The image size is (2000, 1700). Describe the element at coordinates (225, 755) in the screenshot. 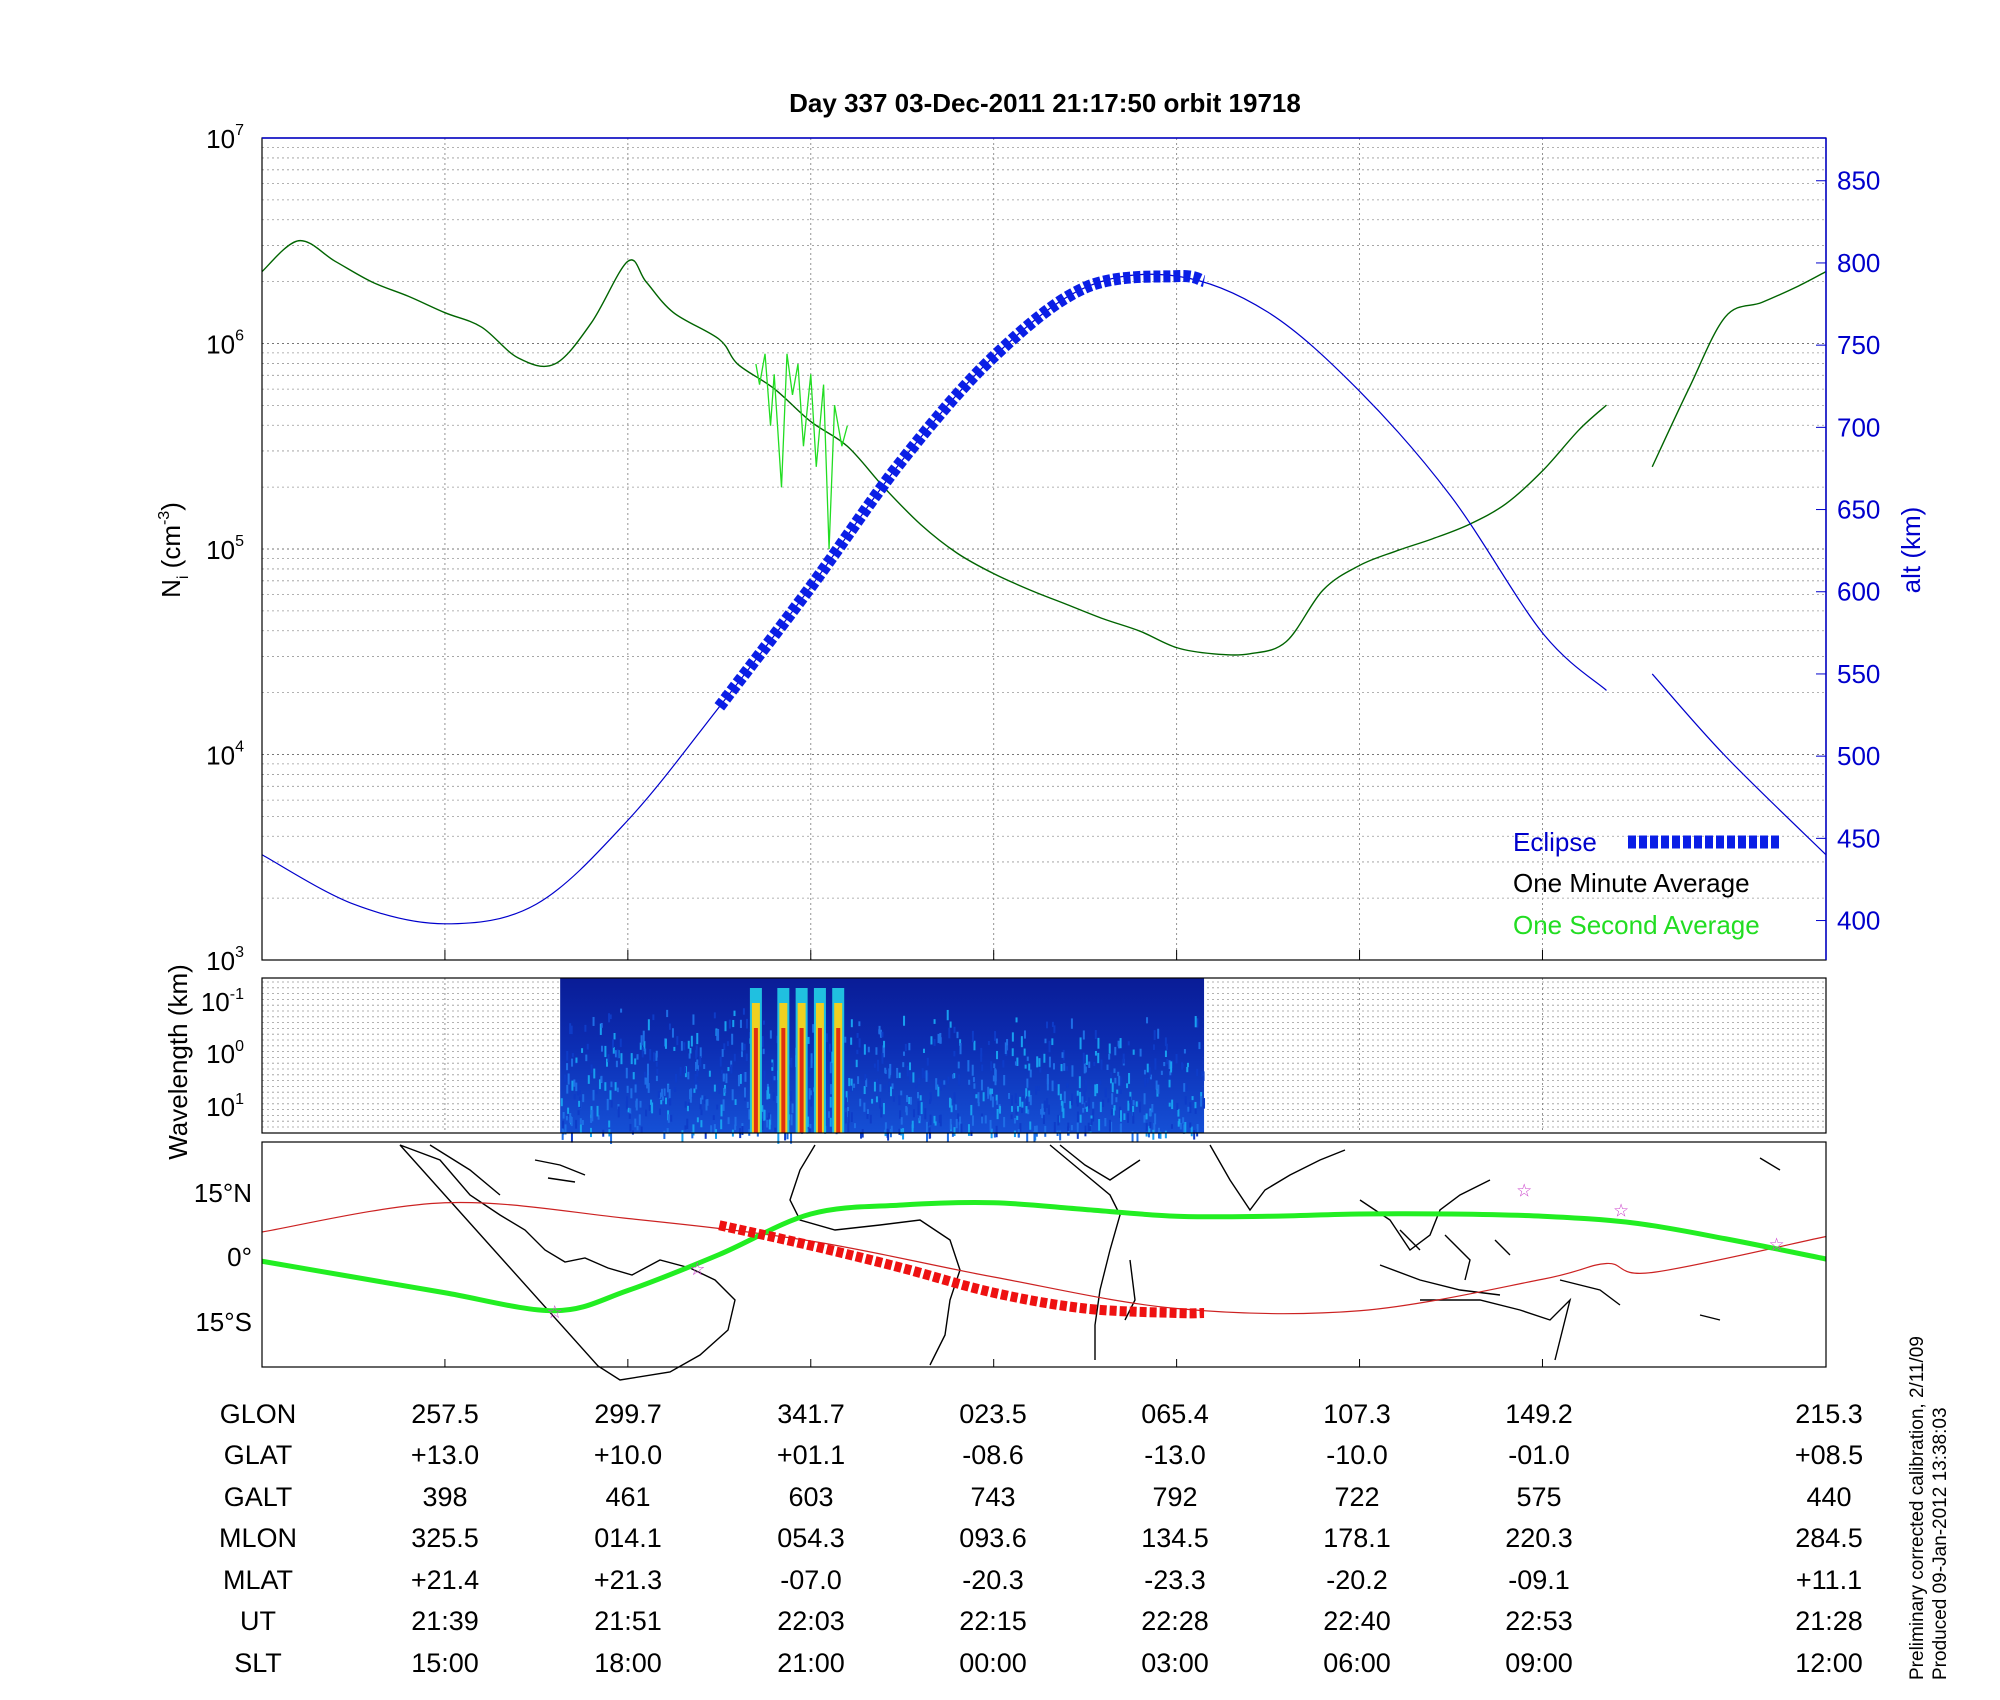

I see `density-y-tick-label: 104` at that location.